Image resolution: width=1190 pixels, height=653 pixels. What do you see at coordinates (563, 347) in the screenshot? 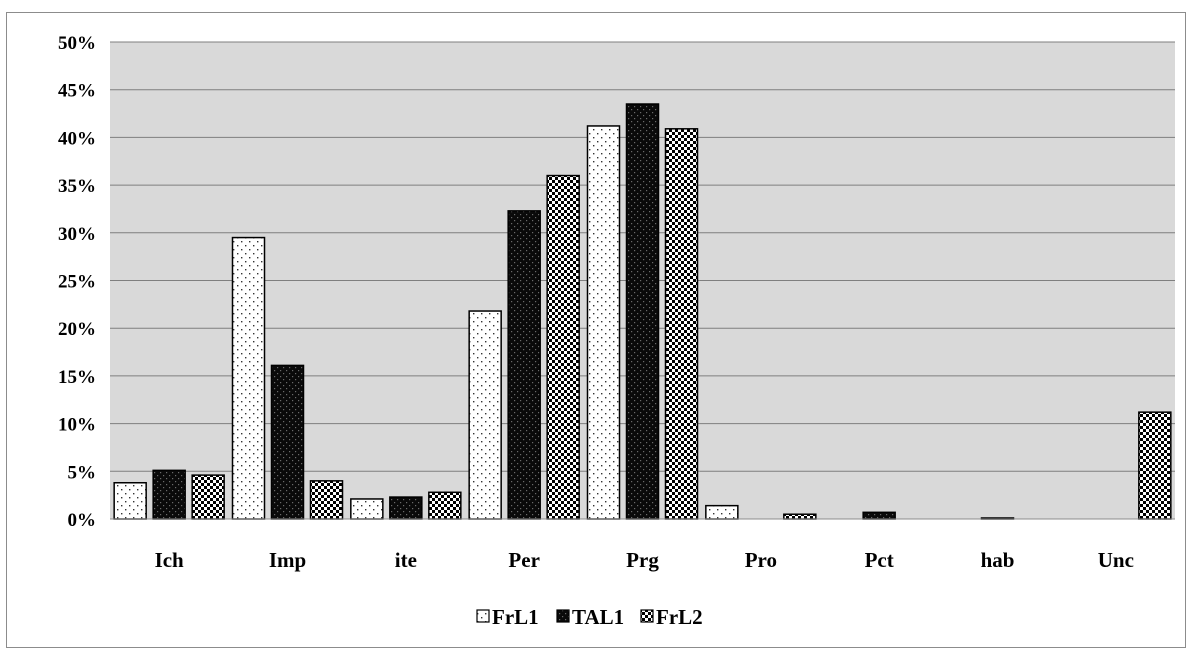
I see `bar-frl2-per` at bounding box center [563, 347].